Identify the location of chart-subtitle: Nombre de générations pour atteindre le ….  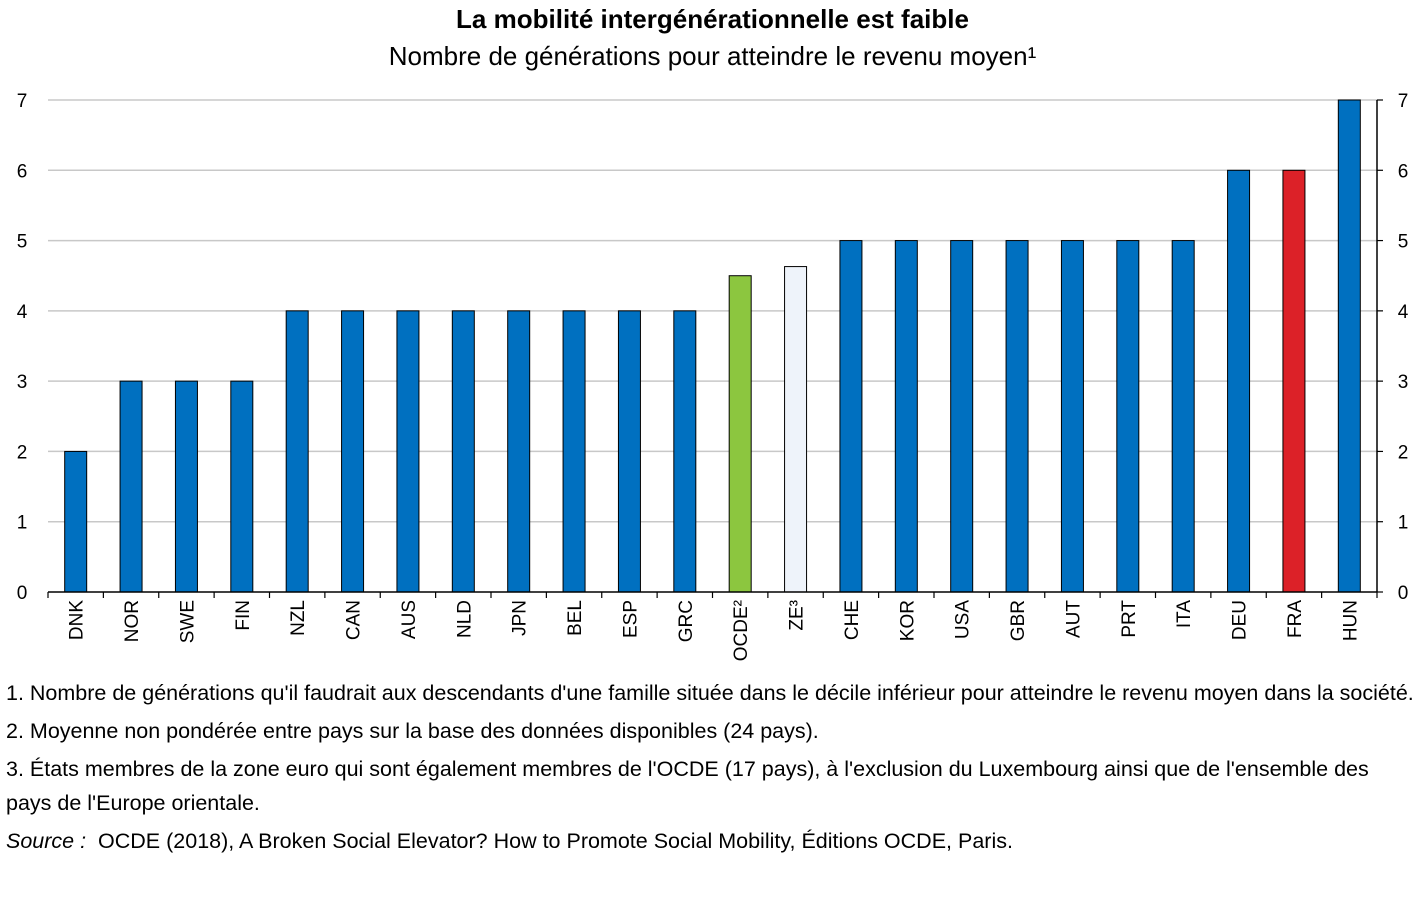
(712, 56).